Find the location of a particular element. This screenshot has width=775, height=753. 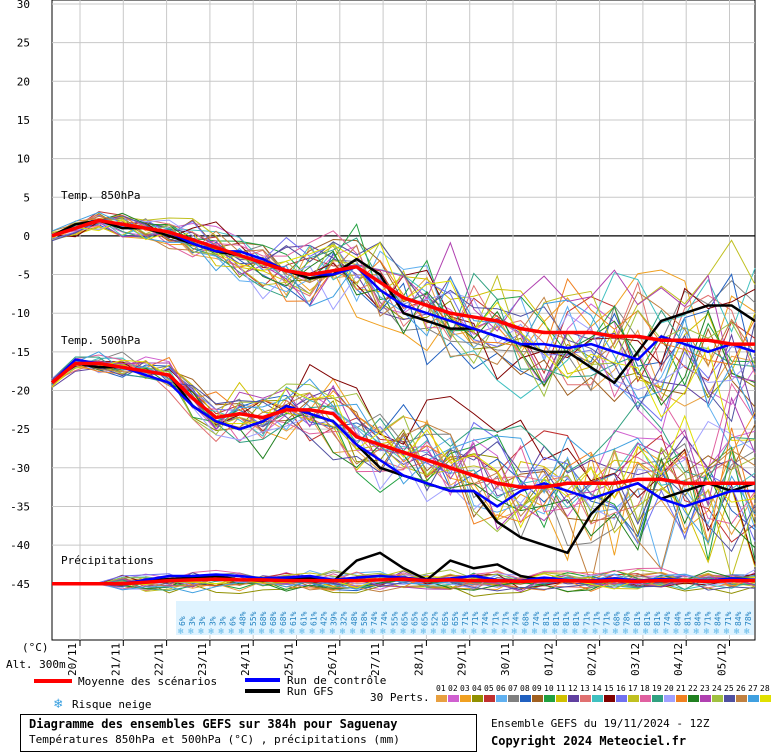

pert-number: 01 is located at coordinates (441, 688).